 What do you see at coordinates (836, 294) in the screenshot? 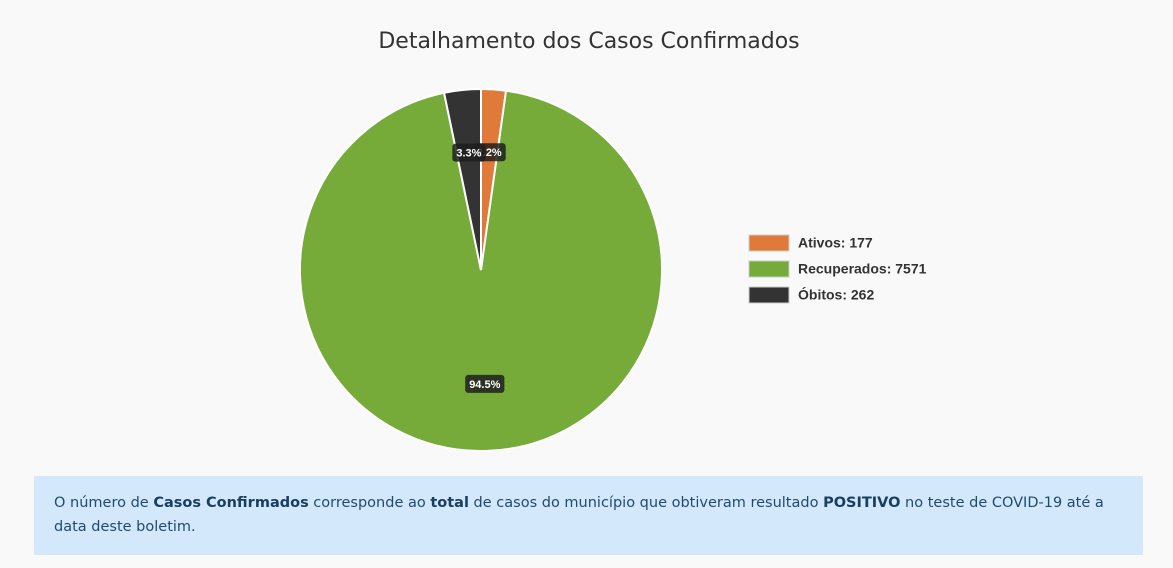
I see `legend-label: Óbitos: 262` at bounding box center [836, 294].